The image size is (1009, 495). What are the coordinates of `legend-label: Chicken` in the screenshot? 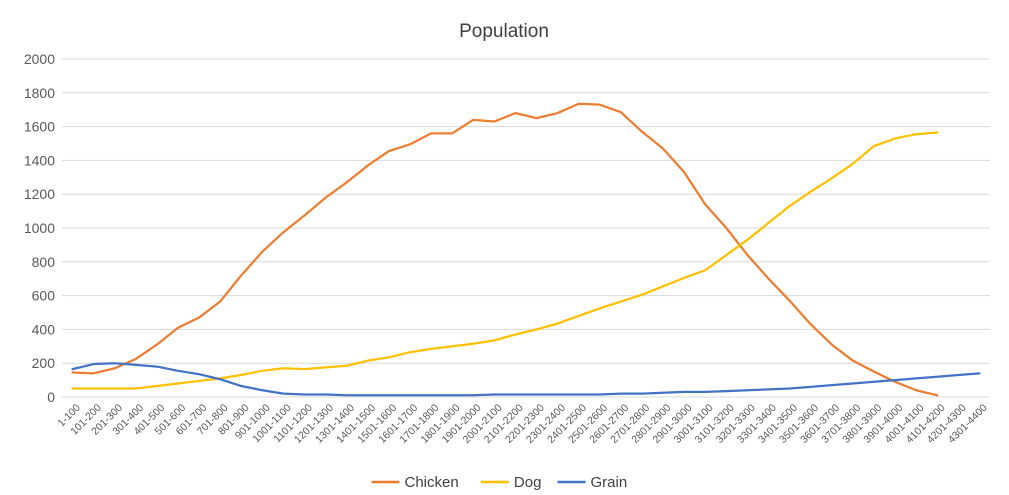 It's located at (432, 482).